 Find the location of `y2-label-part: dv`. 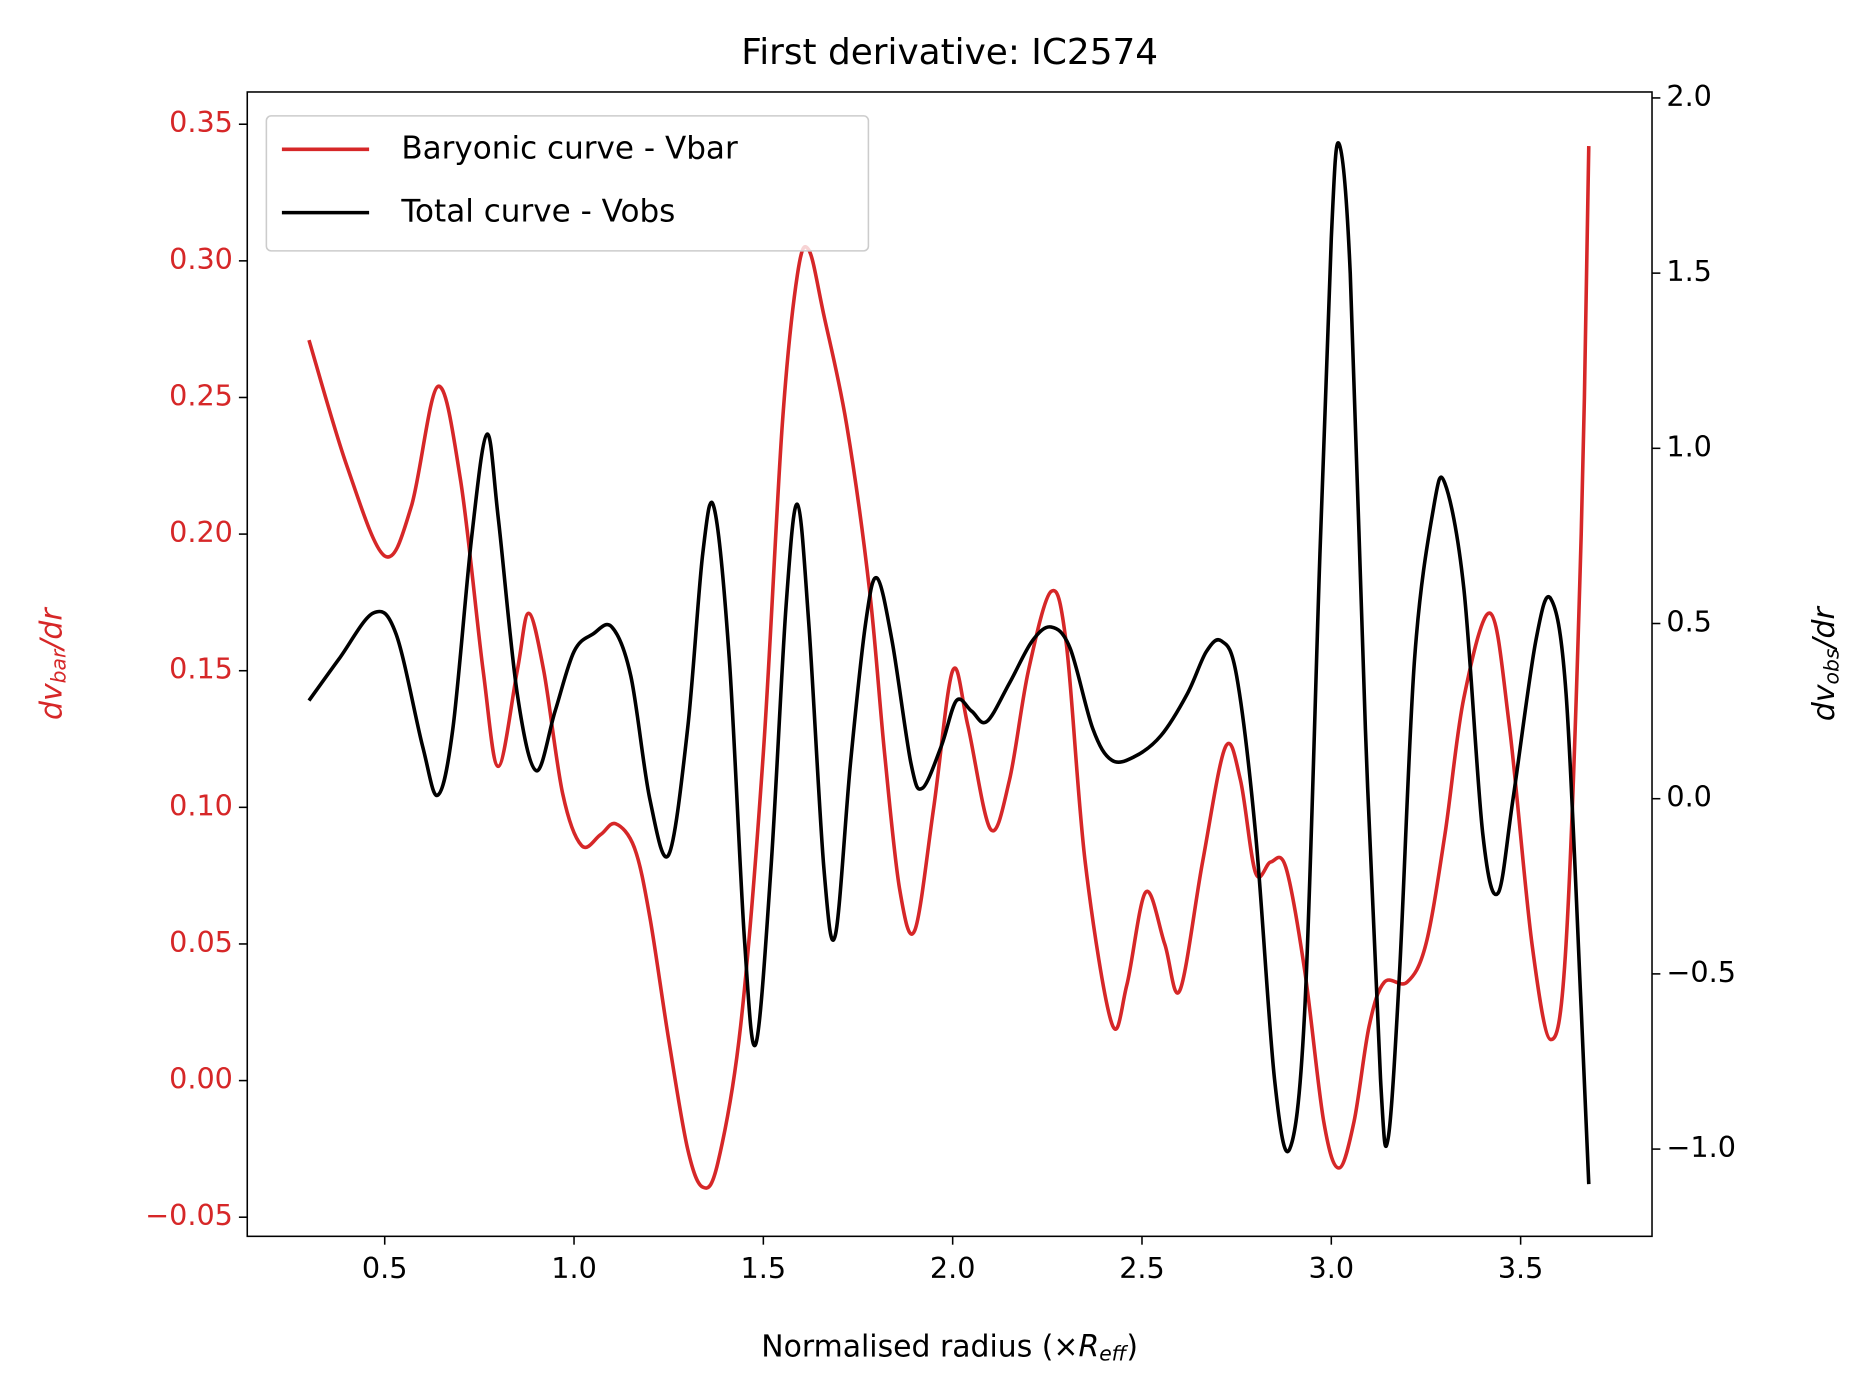

y2-label-part: dv is located at coordinates (1824, 702).